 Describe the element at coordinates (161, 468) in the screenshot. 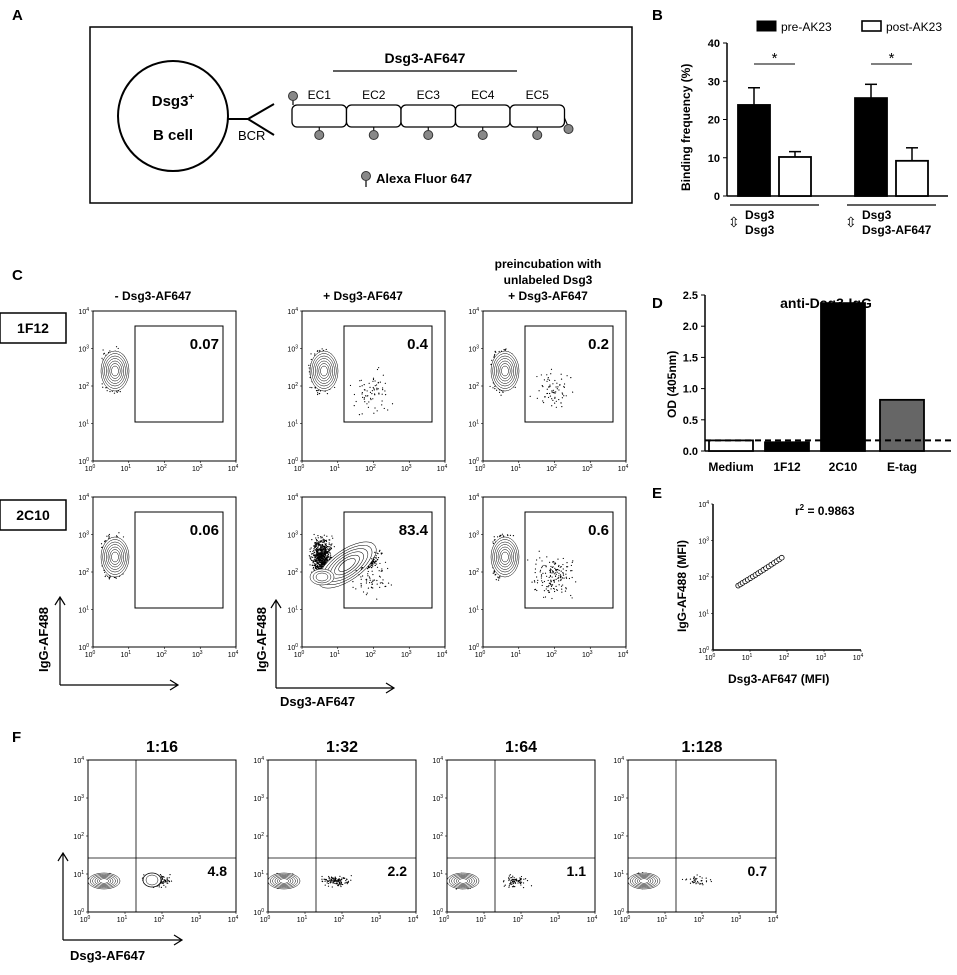

I see `c-xtick-label: 10²` at that location.